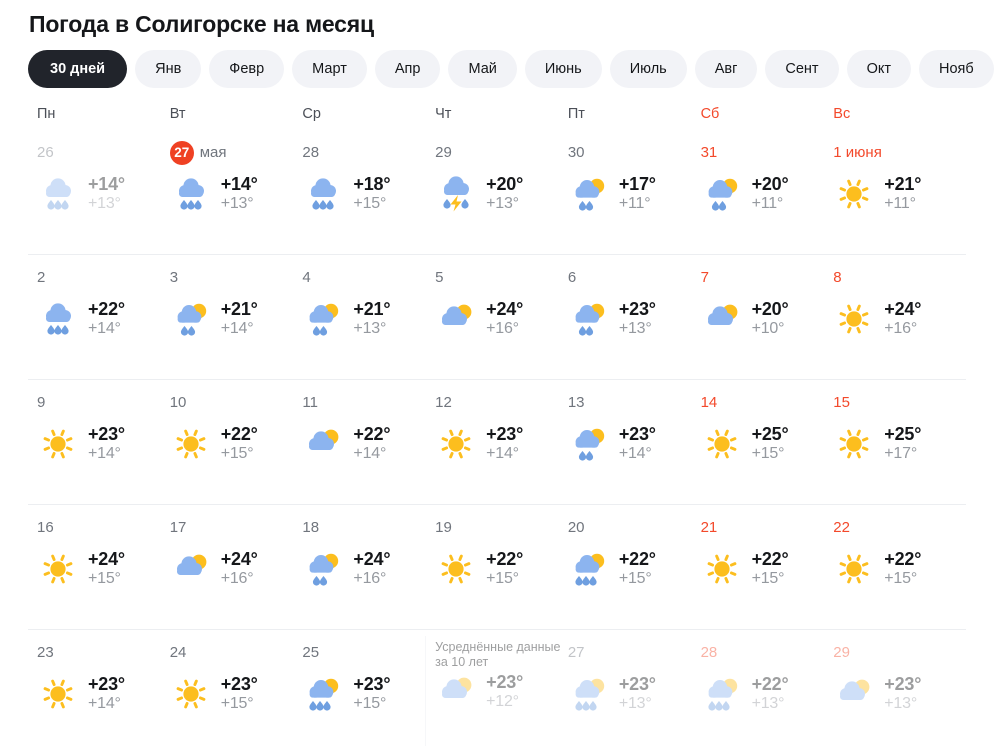 This screenshot has width=994, height=754. What do you see at coordinates (103, 567) in the screenshot?
I see `calendar-day-cell: 16 +24° +15°` at bounding box center [103, 567].